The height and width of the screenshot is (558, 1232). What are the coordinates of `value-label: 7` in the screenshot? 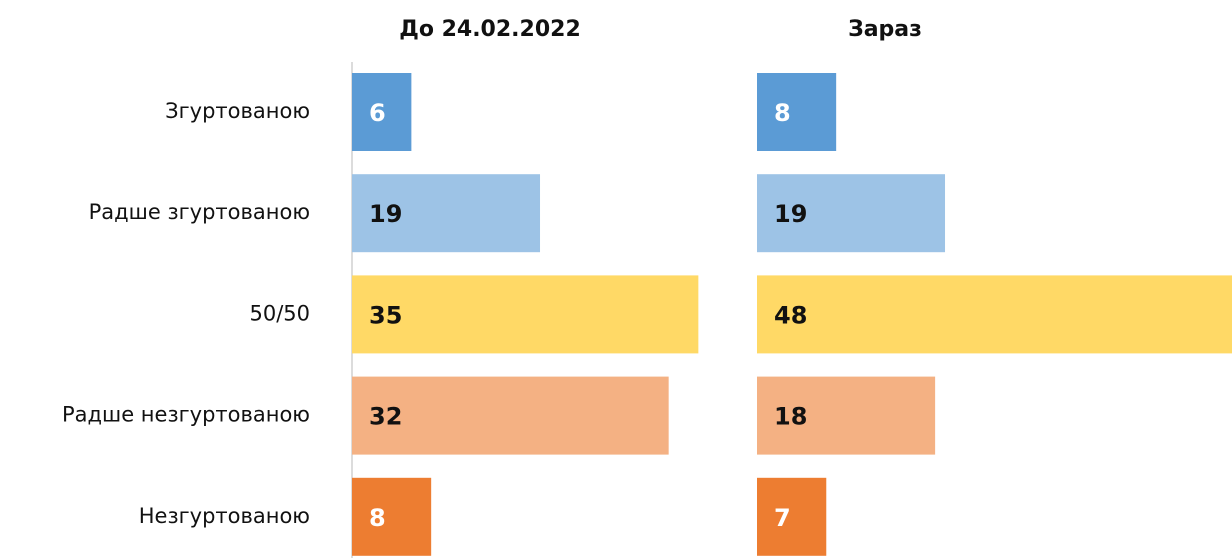 It's located at (782, 518).